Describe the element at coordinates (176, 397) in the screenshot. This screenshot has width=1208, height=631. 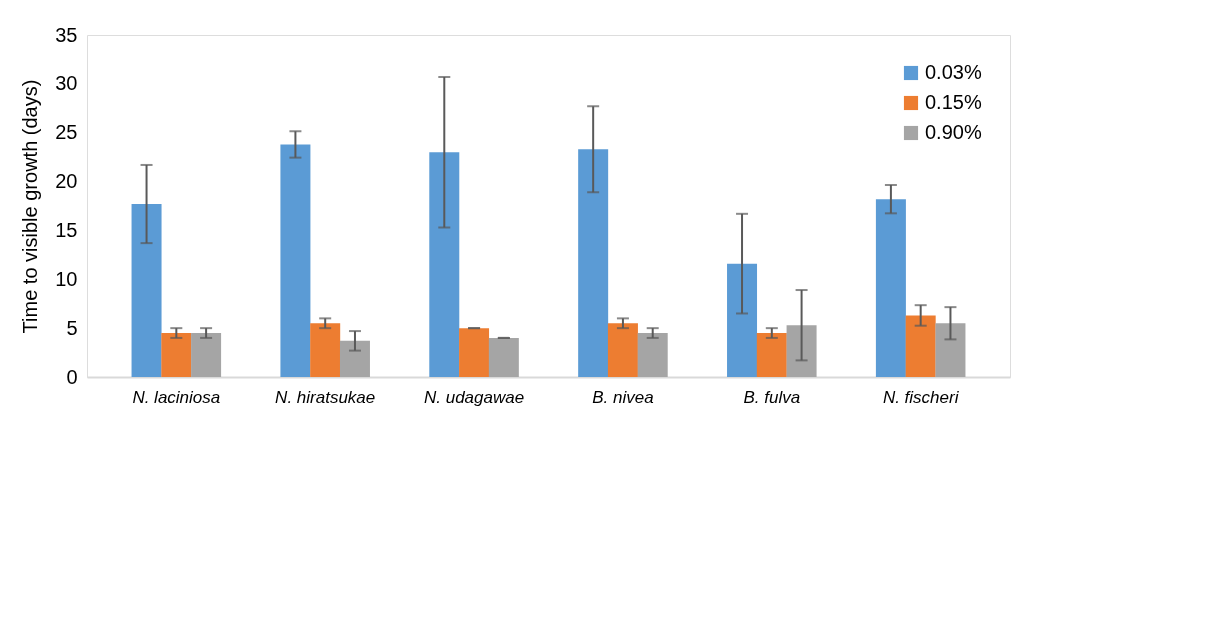
I see `x-tick-label: N. laciniosa` at that location.